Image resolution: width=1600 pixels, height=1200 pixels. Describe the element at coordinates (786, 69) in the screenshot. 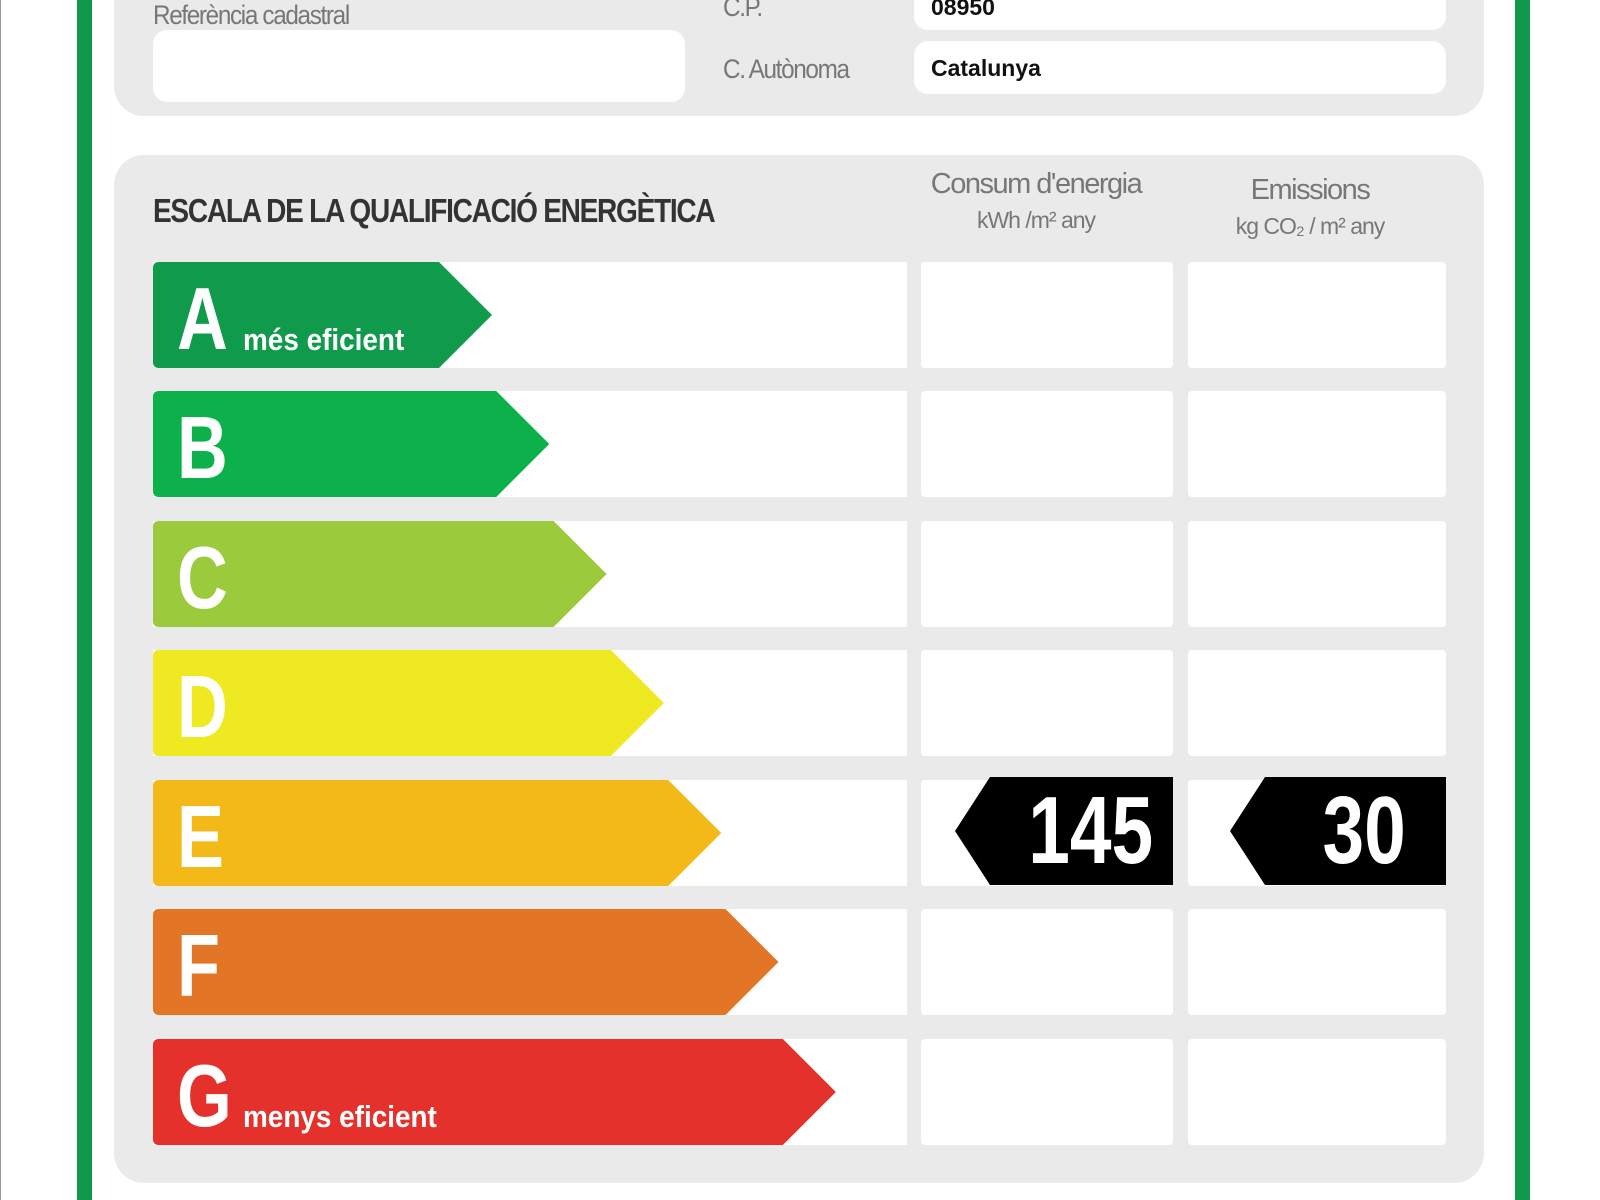

I see `region-label: C. Autònoma` at that location.